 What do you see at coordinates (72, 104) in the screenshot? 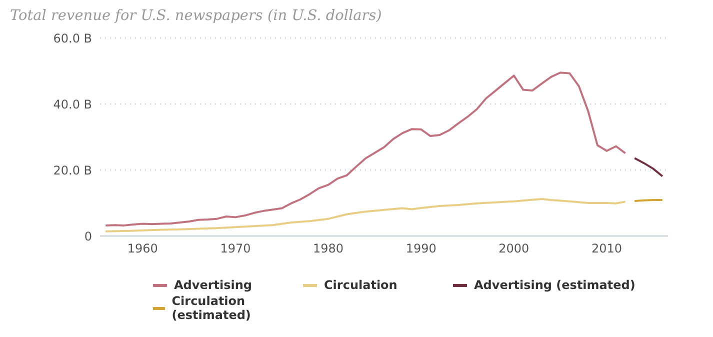
I see `y-tick-label: 40.0 B` at bounding box center [72, 104].